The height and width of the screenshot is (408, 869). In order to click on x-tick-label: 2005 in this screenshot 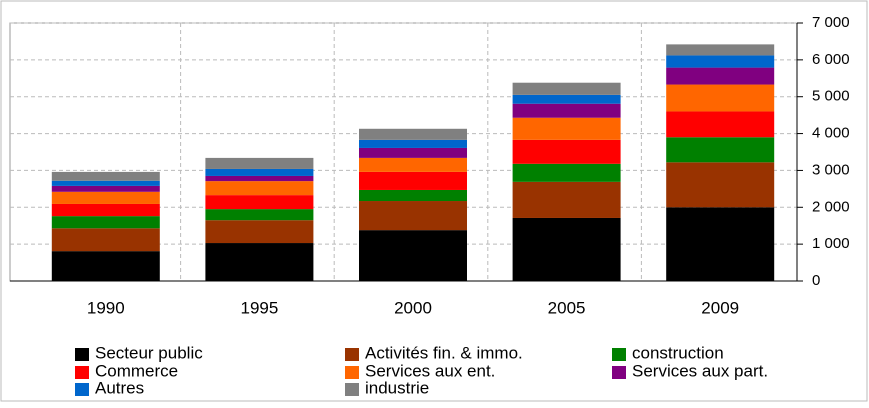, I will do `click(567, 307)`.